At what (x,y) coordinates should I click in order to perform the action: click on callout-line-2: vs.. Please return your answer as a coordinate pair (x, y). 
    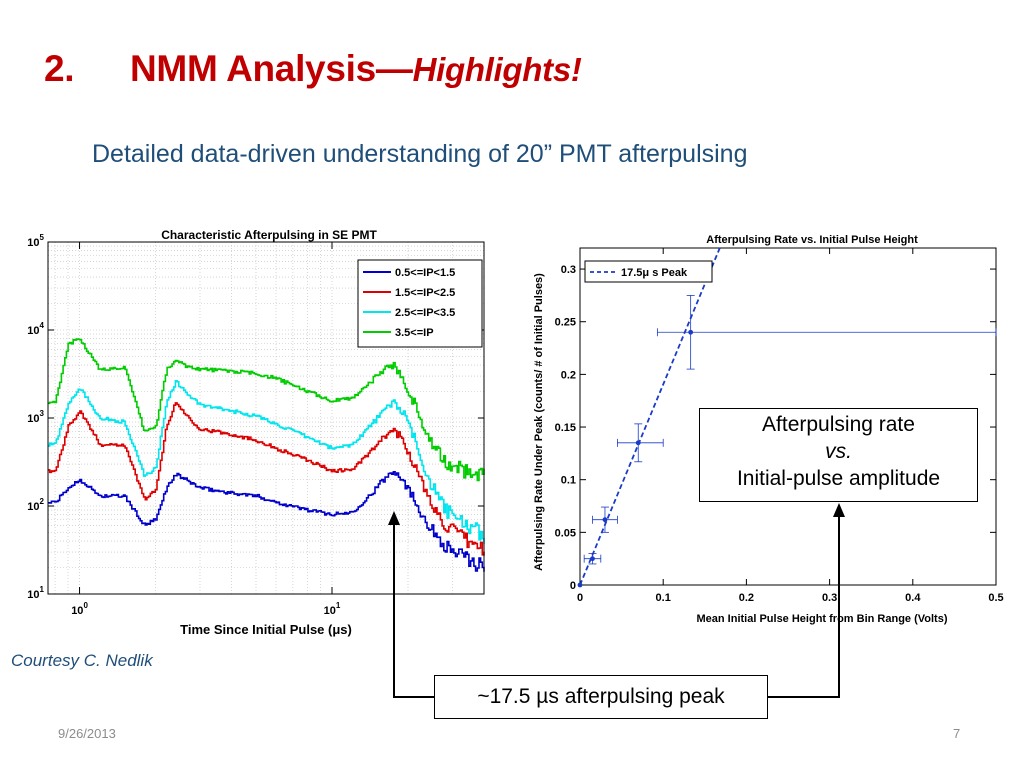
    Looking at the image, I should click on (838, 451).